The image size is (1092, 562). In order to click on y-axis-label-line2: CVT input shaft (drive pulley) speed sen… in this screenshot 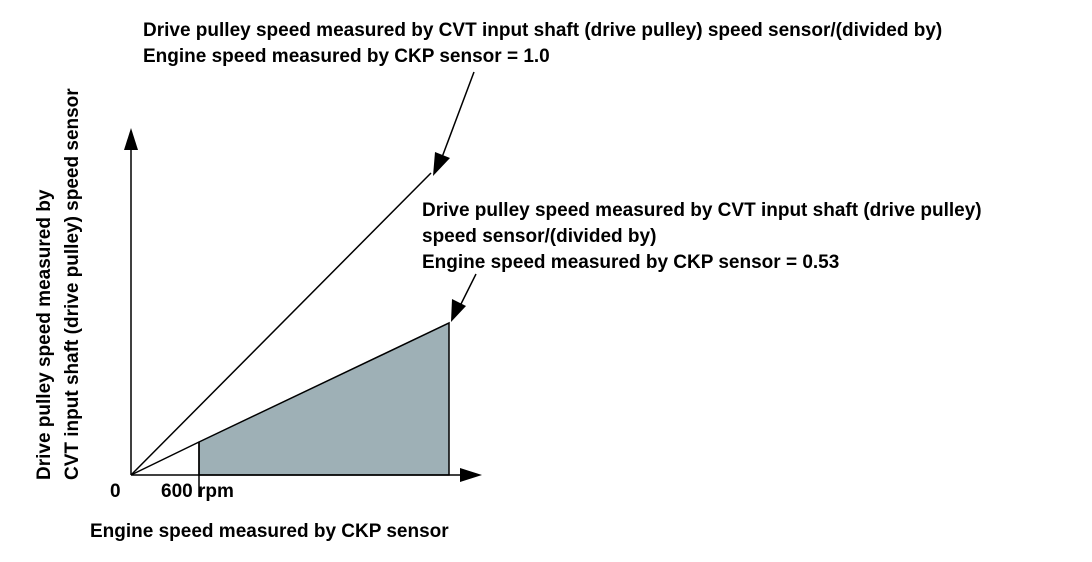, I will do `click(72, 284)`.